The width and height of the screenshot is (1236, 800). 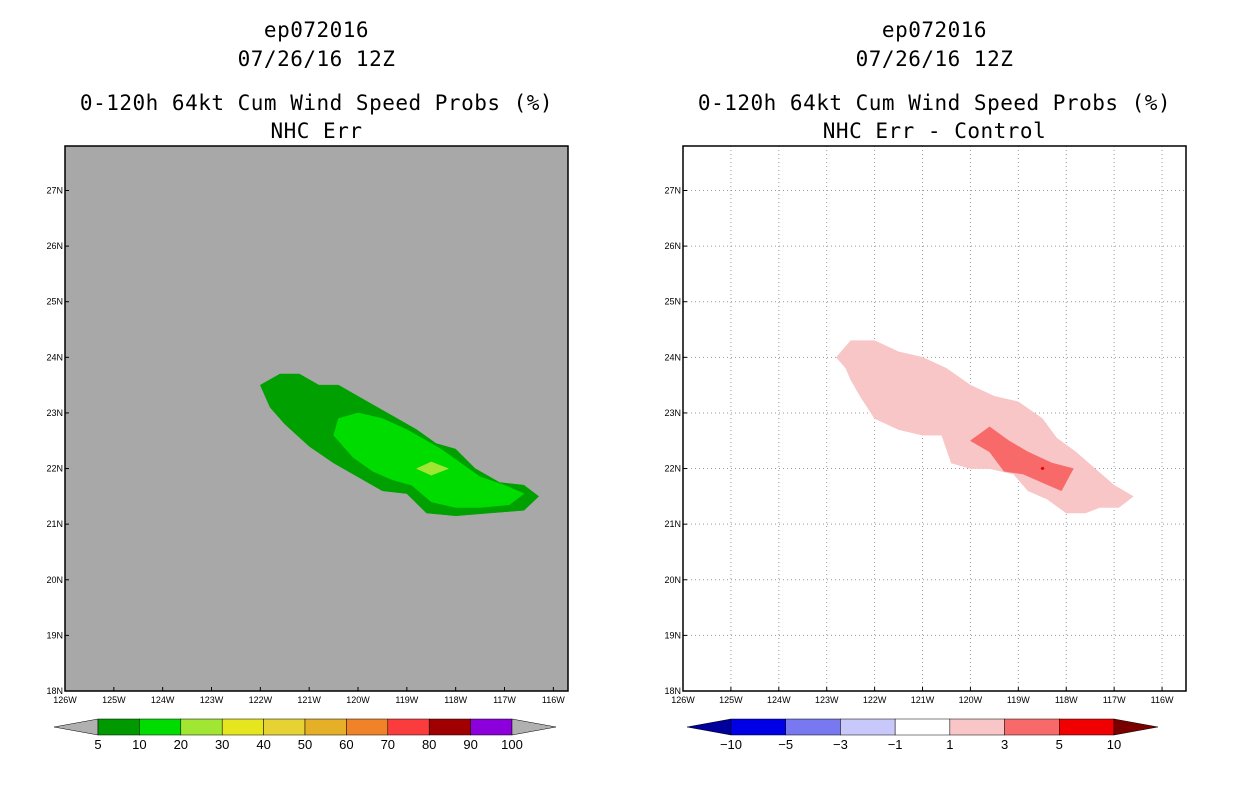 I want to click on left-title-product: 0-120h 64kt Cum Wind Speed Probs (%), so click(x=316, y=103).